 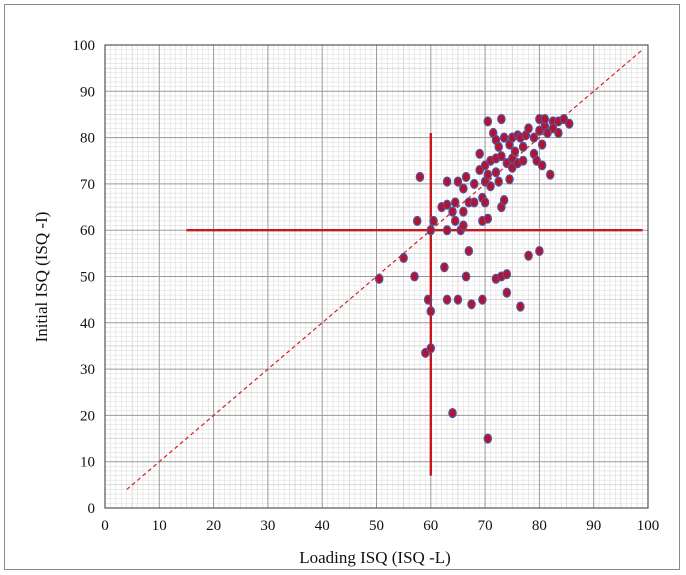 What do you see at coordinates (105, 526) in the screenshot?
I see `x-tick-label: 0` at bounding box center [105, 526].